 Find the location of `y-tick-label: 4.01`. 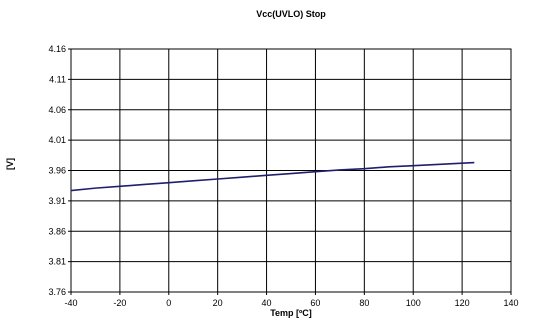

y-tick-label: 4.01 is located at coordinates (57, 140).